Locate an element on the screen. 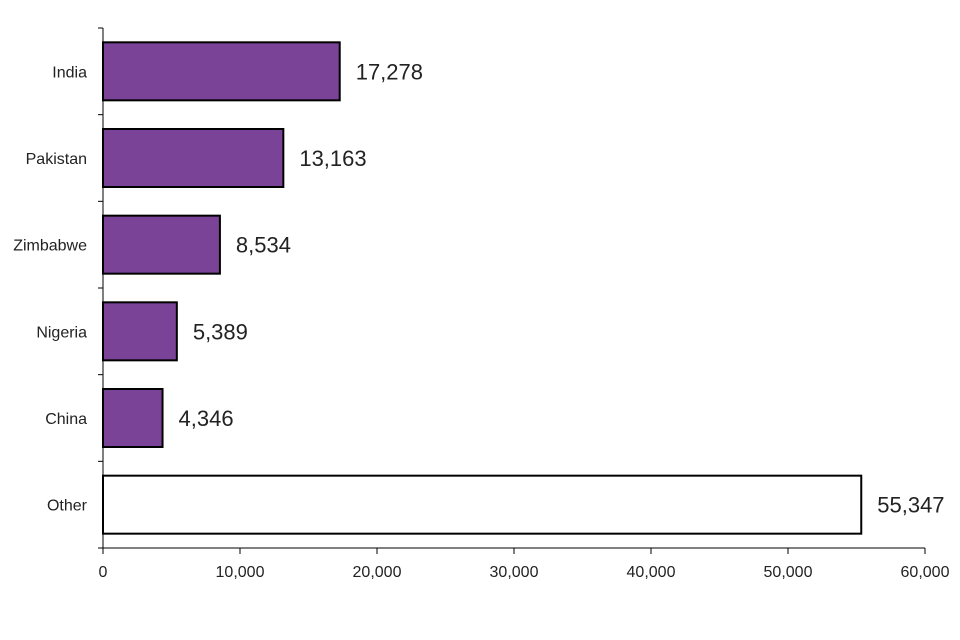 The height and width of the screenshot is (640, 960). x-tick-label: 0 is located at coordinates (103, 572).